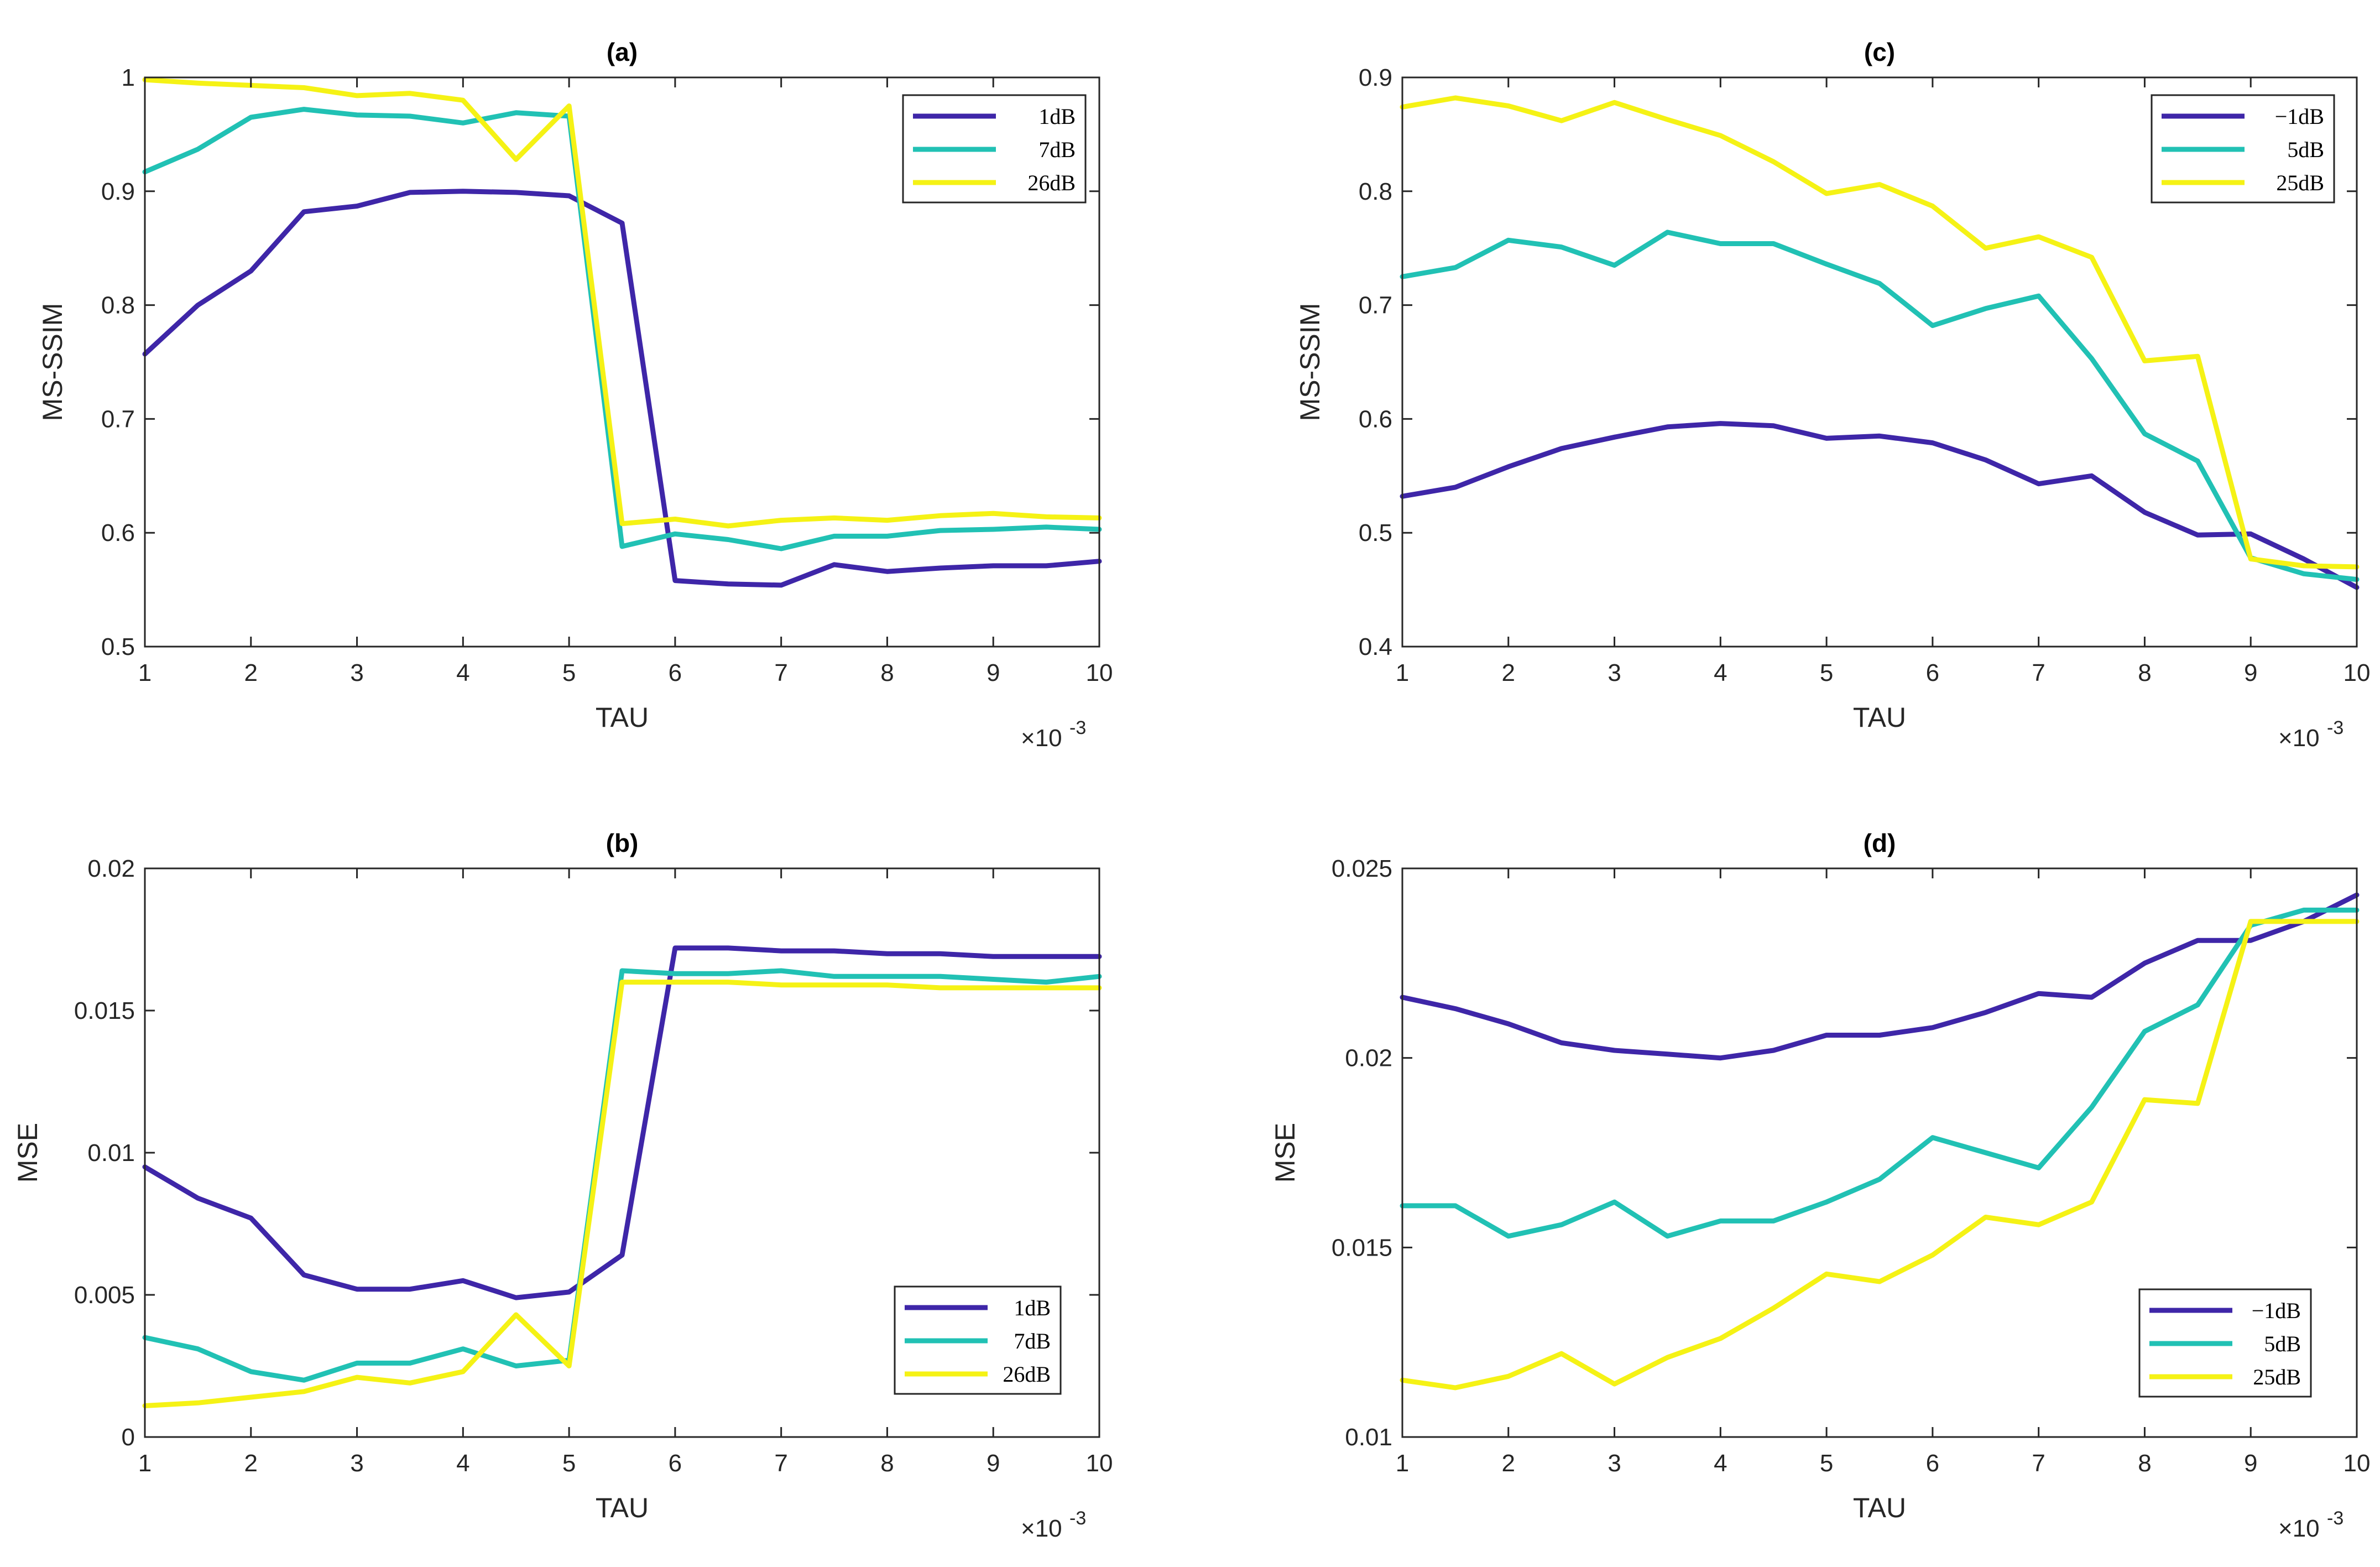 The image size is (2380, 1567). I want to click on y-tick-label: 0.5, so click(1375, 532).